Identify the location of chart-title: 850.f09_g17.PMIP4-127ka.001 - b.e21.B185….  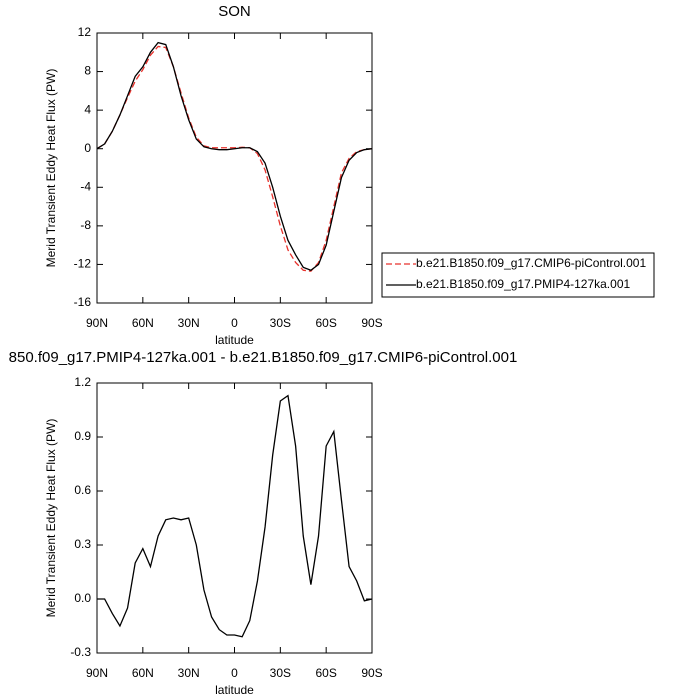
(263, 357).